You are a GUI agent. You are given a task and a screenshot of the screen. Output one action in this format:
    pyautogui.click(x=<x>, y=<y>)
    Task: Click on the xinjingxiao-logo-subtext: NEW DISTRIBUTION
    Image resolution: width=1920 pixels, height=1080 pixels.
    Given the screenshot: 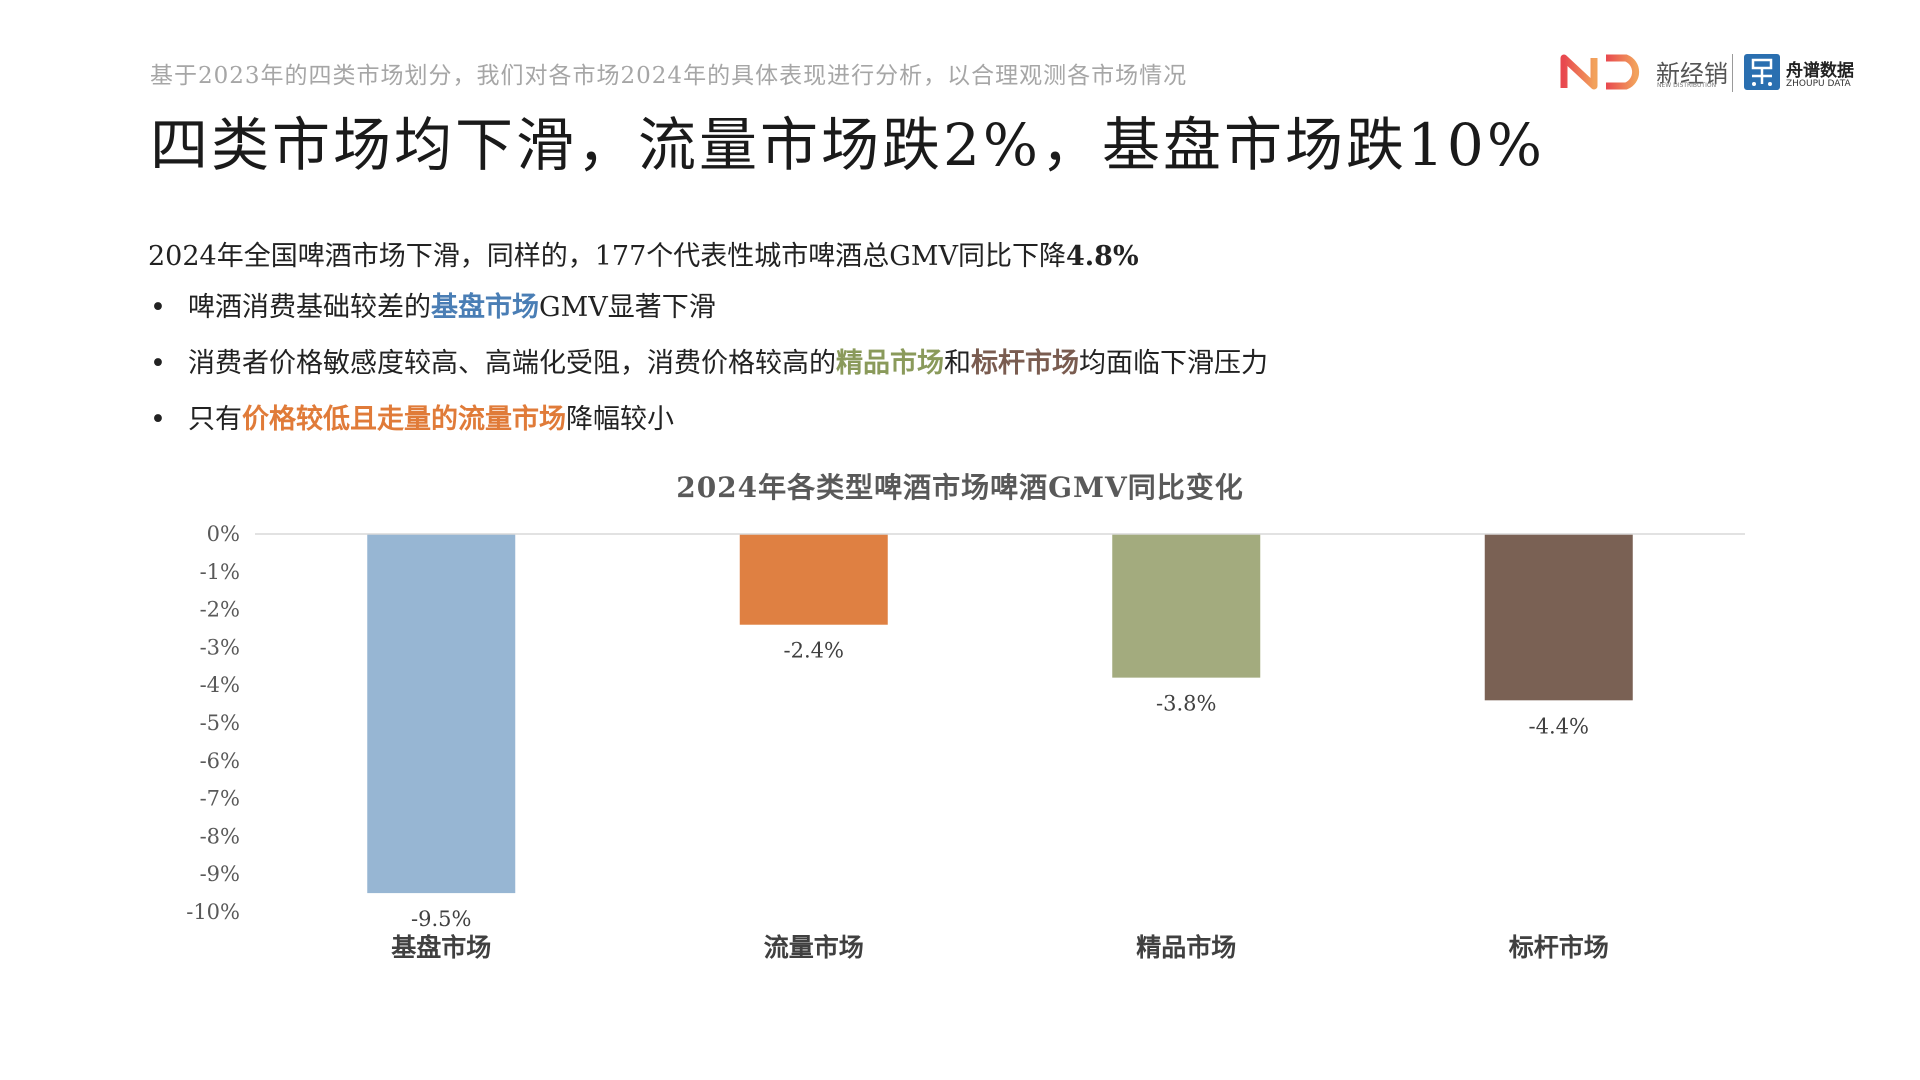 What is the action you would take?
    pyautogui.click(x=1687, y=85)
    